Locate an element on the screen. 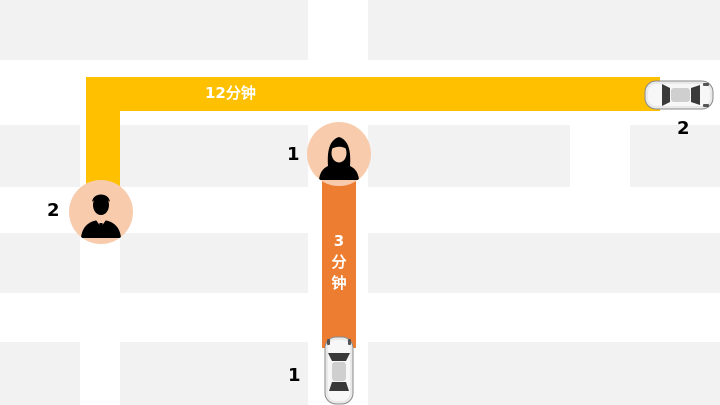  passenger-man-avatar is located at coordinates (101, 212).